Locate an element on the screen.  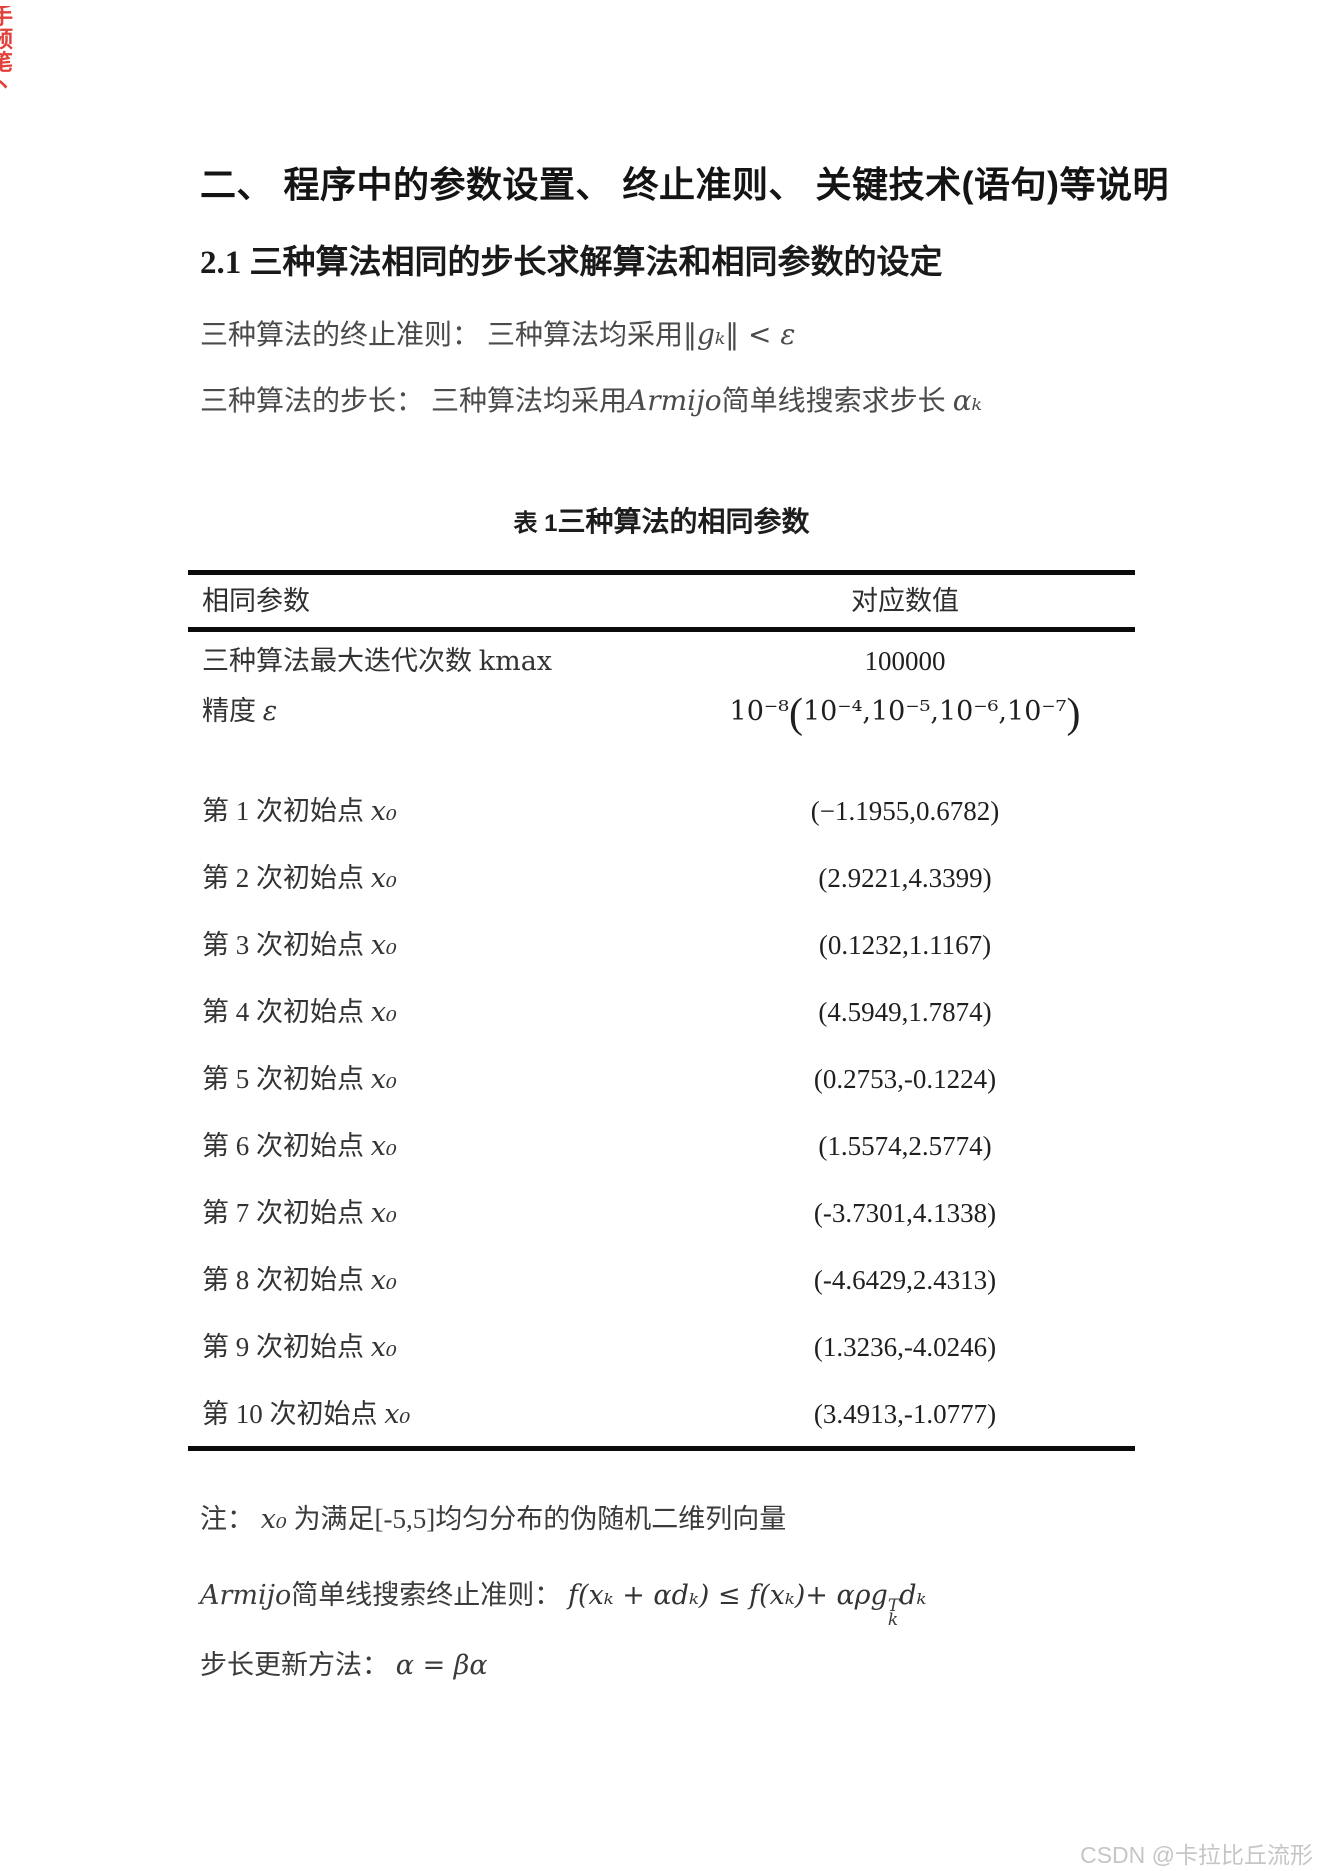
table-bottom-rule is located at coordinates (661, 1448).